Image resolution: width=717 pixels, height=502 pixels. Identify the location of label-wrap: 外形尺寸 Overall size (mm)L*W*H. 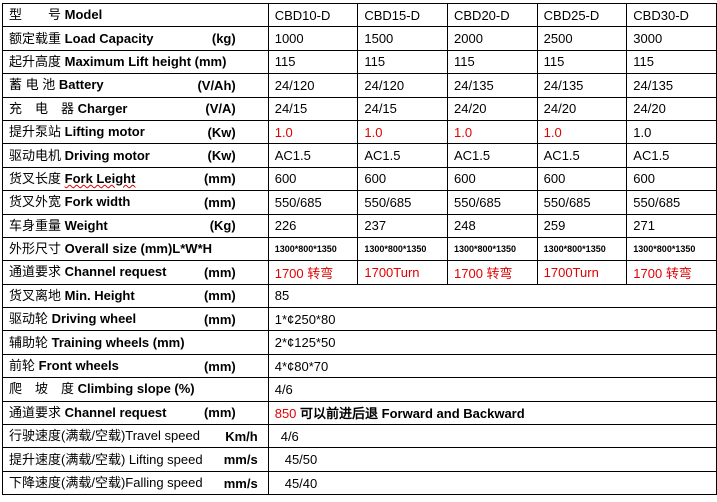
(136, 249).